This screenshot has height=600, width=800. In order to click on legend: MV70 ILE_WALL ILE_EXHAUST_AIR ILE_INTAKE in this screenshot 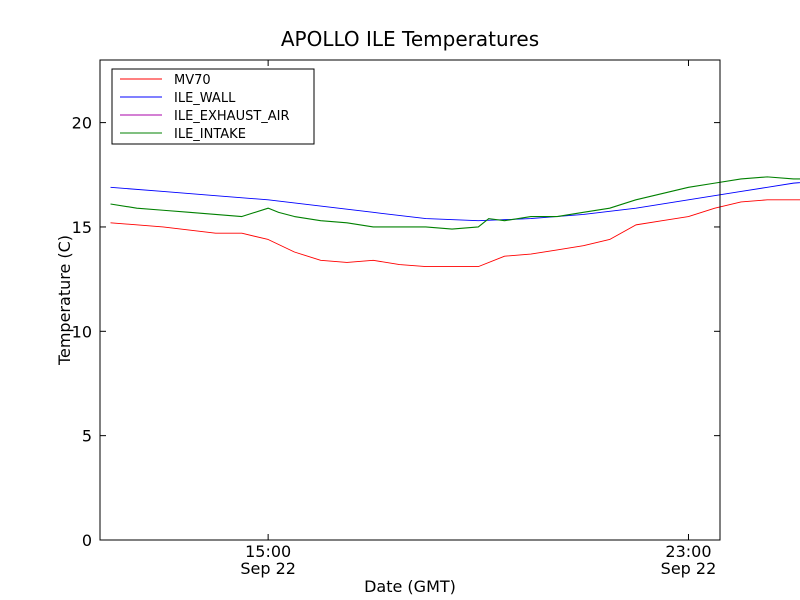, I will do `click(213, 106)`.